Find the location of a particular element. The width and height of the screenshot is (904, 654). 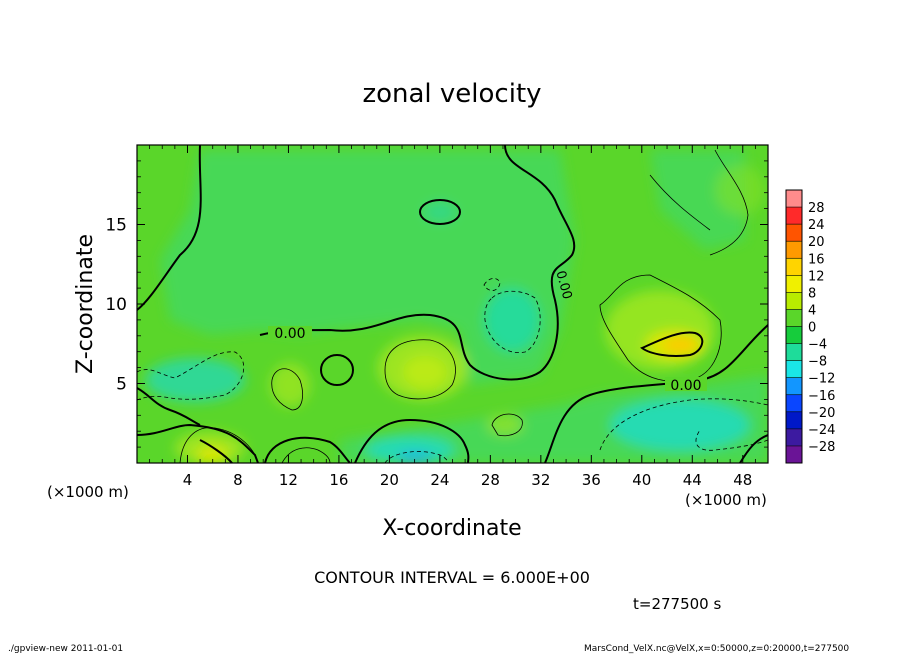

region-plus8-bottom-left is located at coordinates (212, 455).